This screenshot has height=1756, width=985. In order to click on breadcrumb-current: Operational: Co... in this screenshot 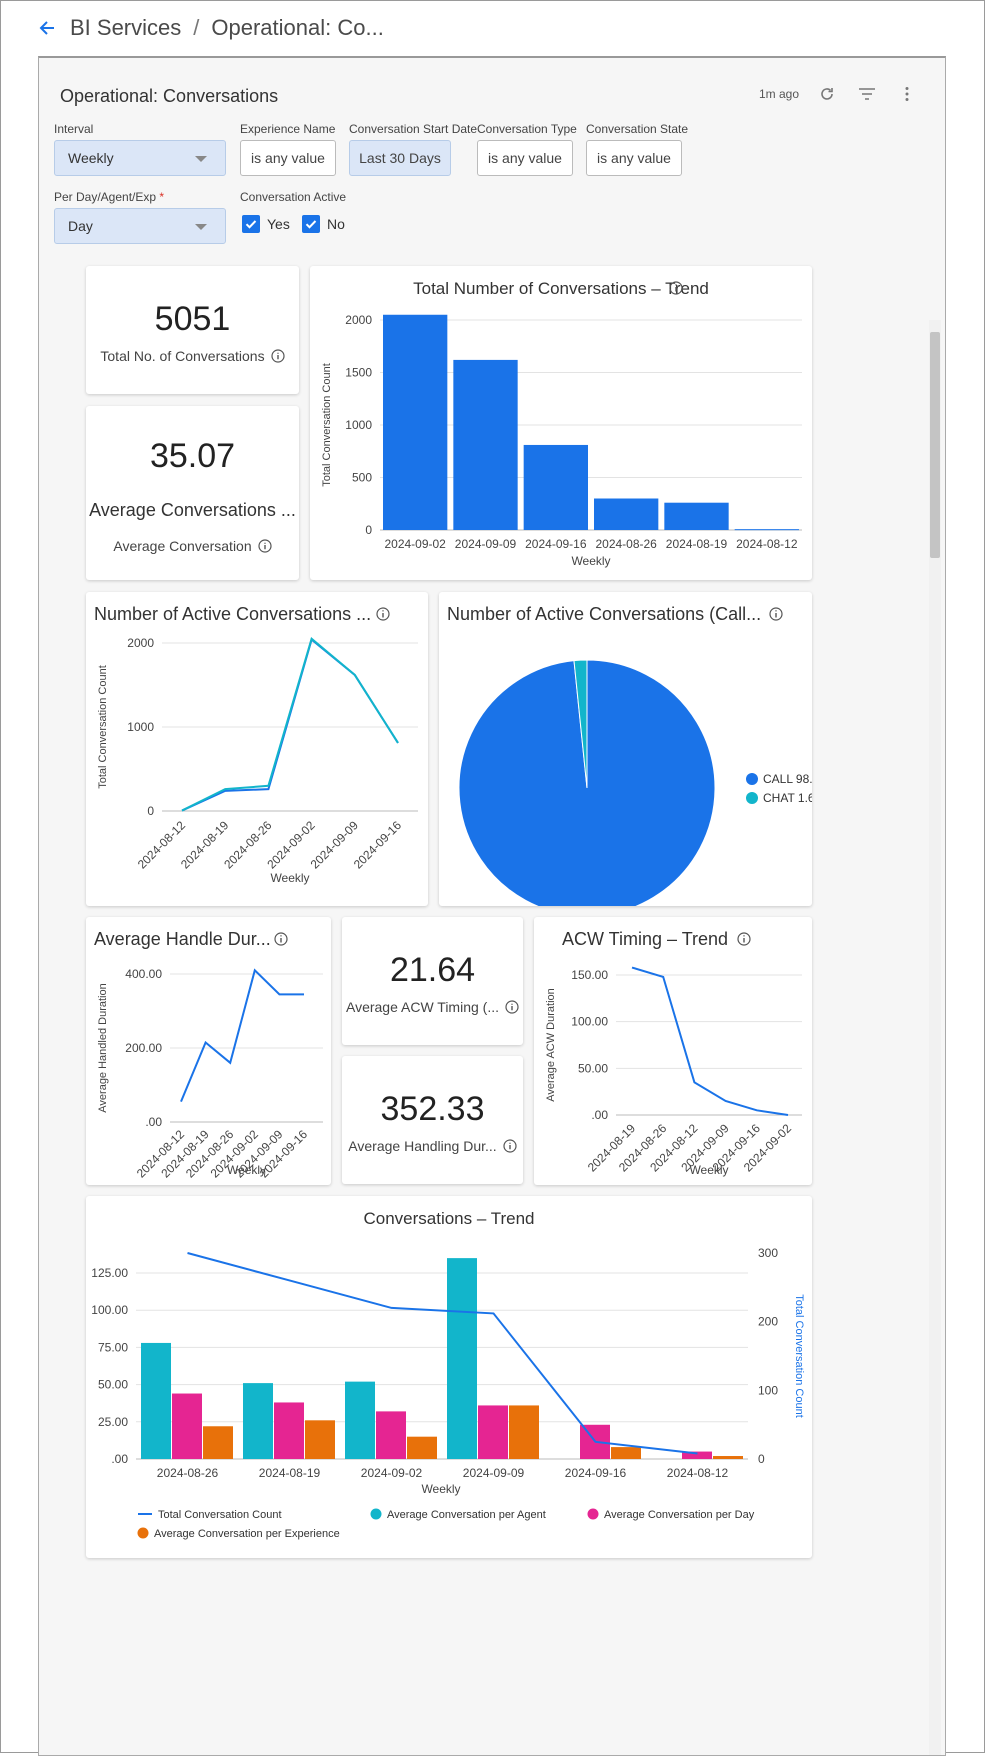, I will do `click(297, 27)`.